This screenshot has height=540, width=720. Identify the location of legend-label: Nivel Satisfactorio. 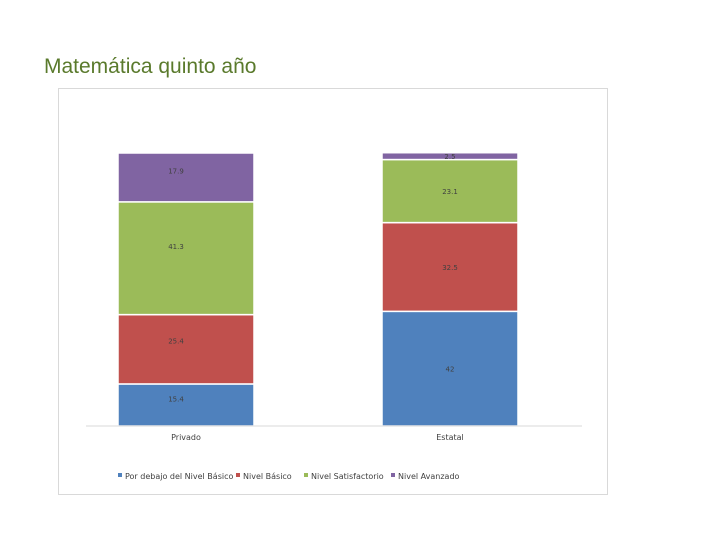
(347, 476).